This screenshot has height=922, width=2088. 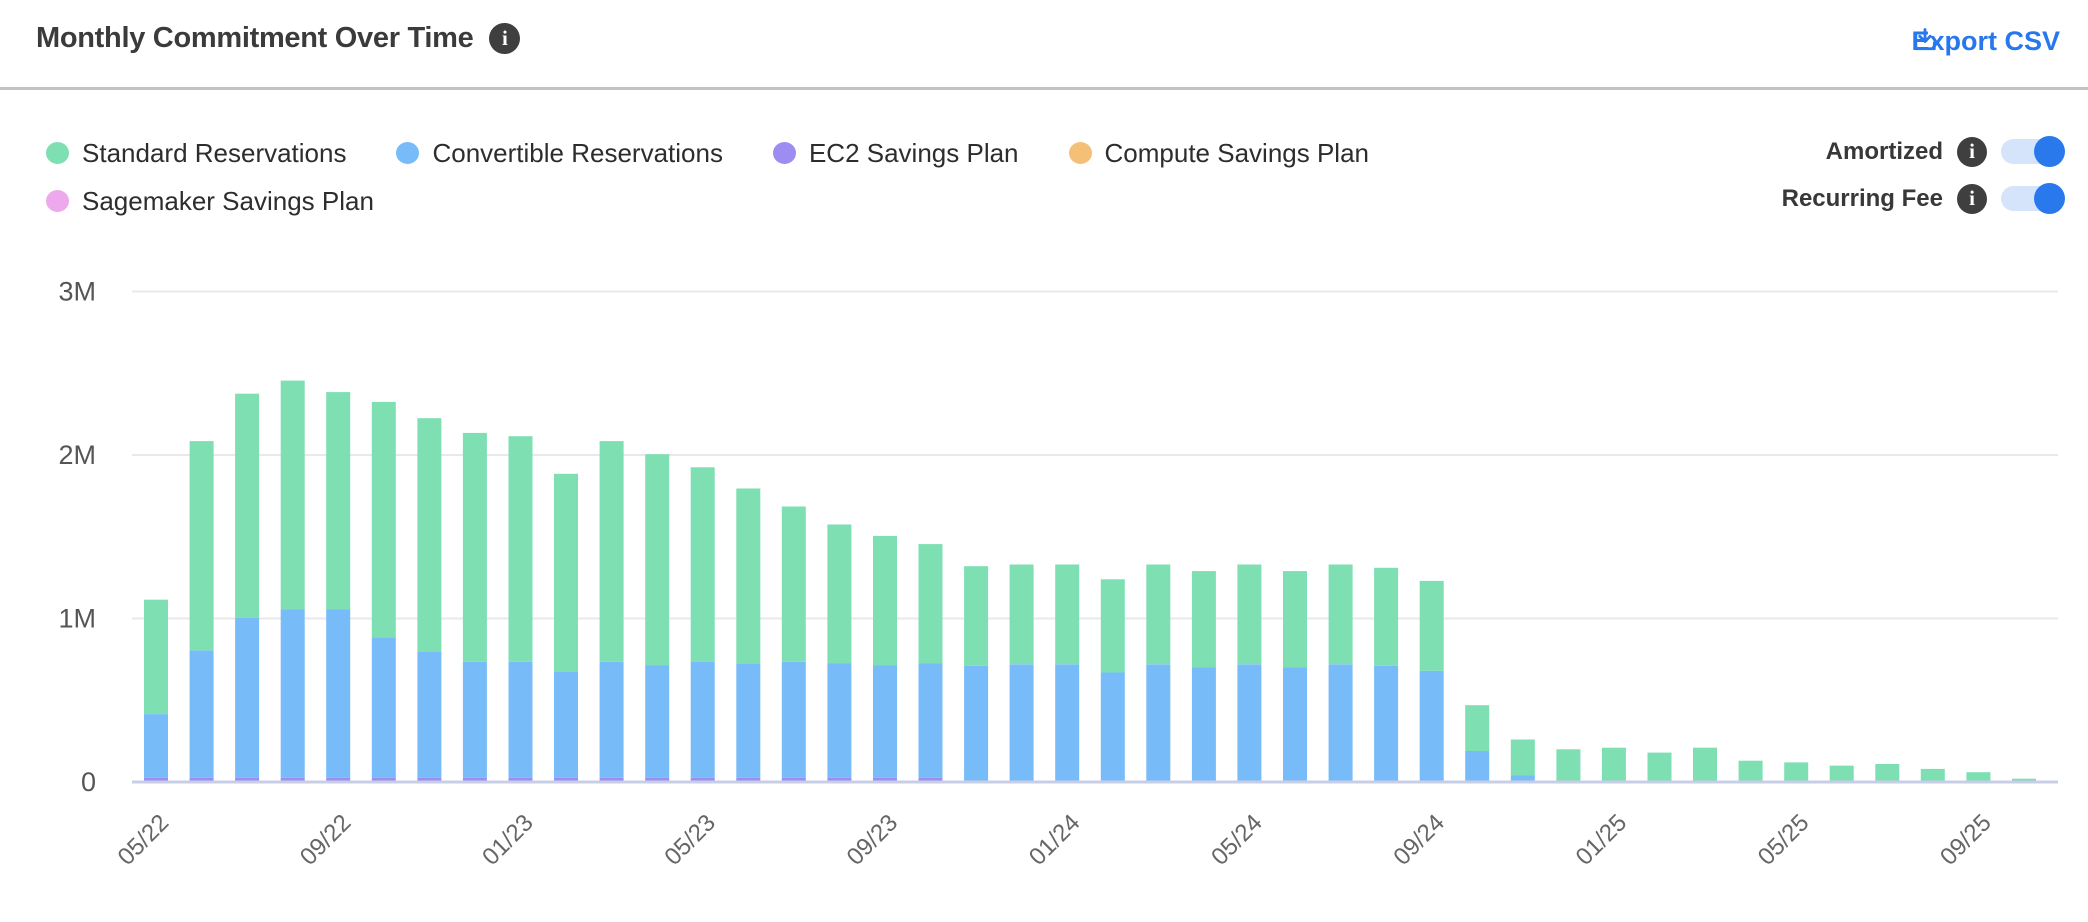 What do you see at coordinates (2033, 151) in the screenshot?
I see `toggle-switch-amortized` at bounding box center [2033, 151].